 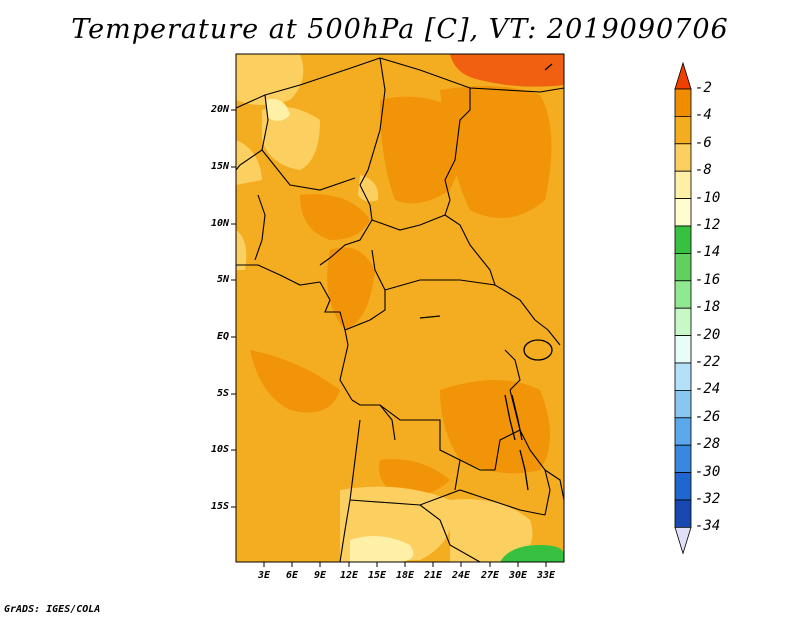 What do you see at coordinates (708, 362) in the screenshot?
I see `colorbar-label: -22` at bounding box center [708, 362].